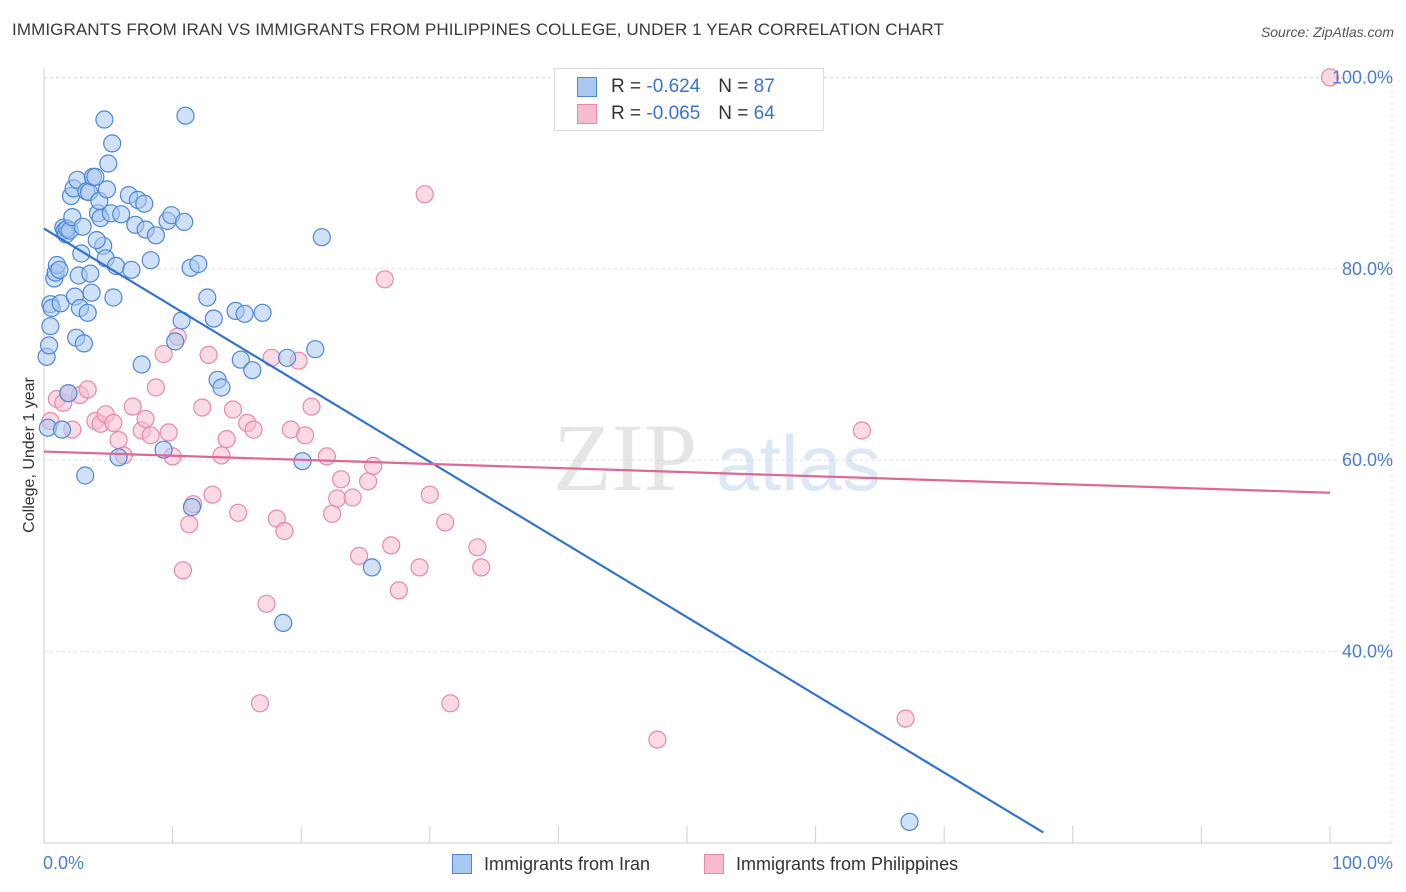 Image resolution: width=1406 pixels, height=892 pixels. Describe the element at coordinates (1362, 863) in the screenshot. I see `x-tick-label-end: 100.0%` at that location.